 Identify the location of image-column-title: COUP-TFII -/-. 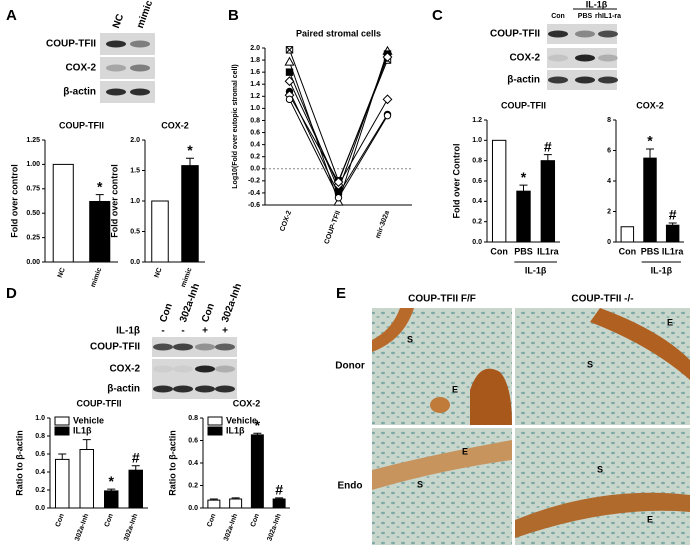
(602, 299).